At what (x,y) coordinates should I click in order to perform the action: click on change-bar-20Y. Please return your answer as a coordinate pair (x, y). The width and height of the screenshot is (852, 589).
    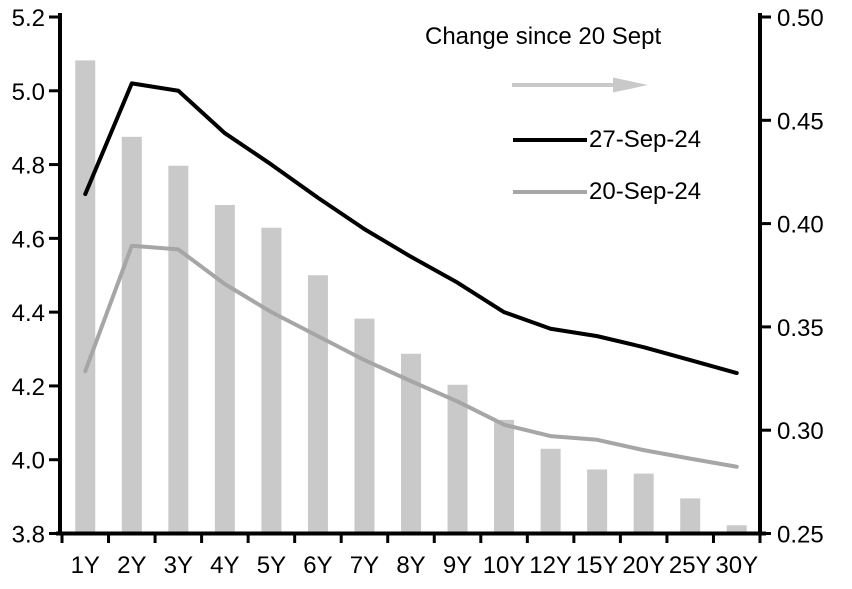
    Looking at the image, I should click on (643, 504).